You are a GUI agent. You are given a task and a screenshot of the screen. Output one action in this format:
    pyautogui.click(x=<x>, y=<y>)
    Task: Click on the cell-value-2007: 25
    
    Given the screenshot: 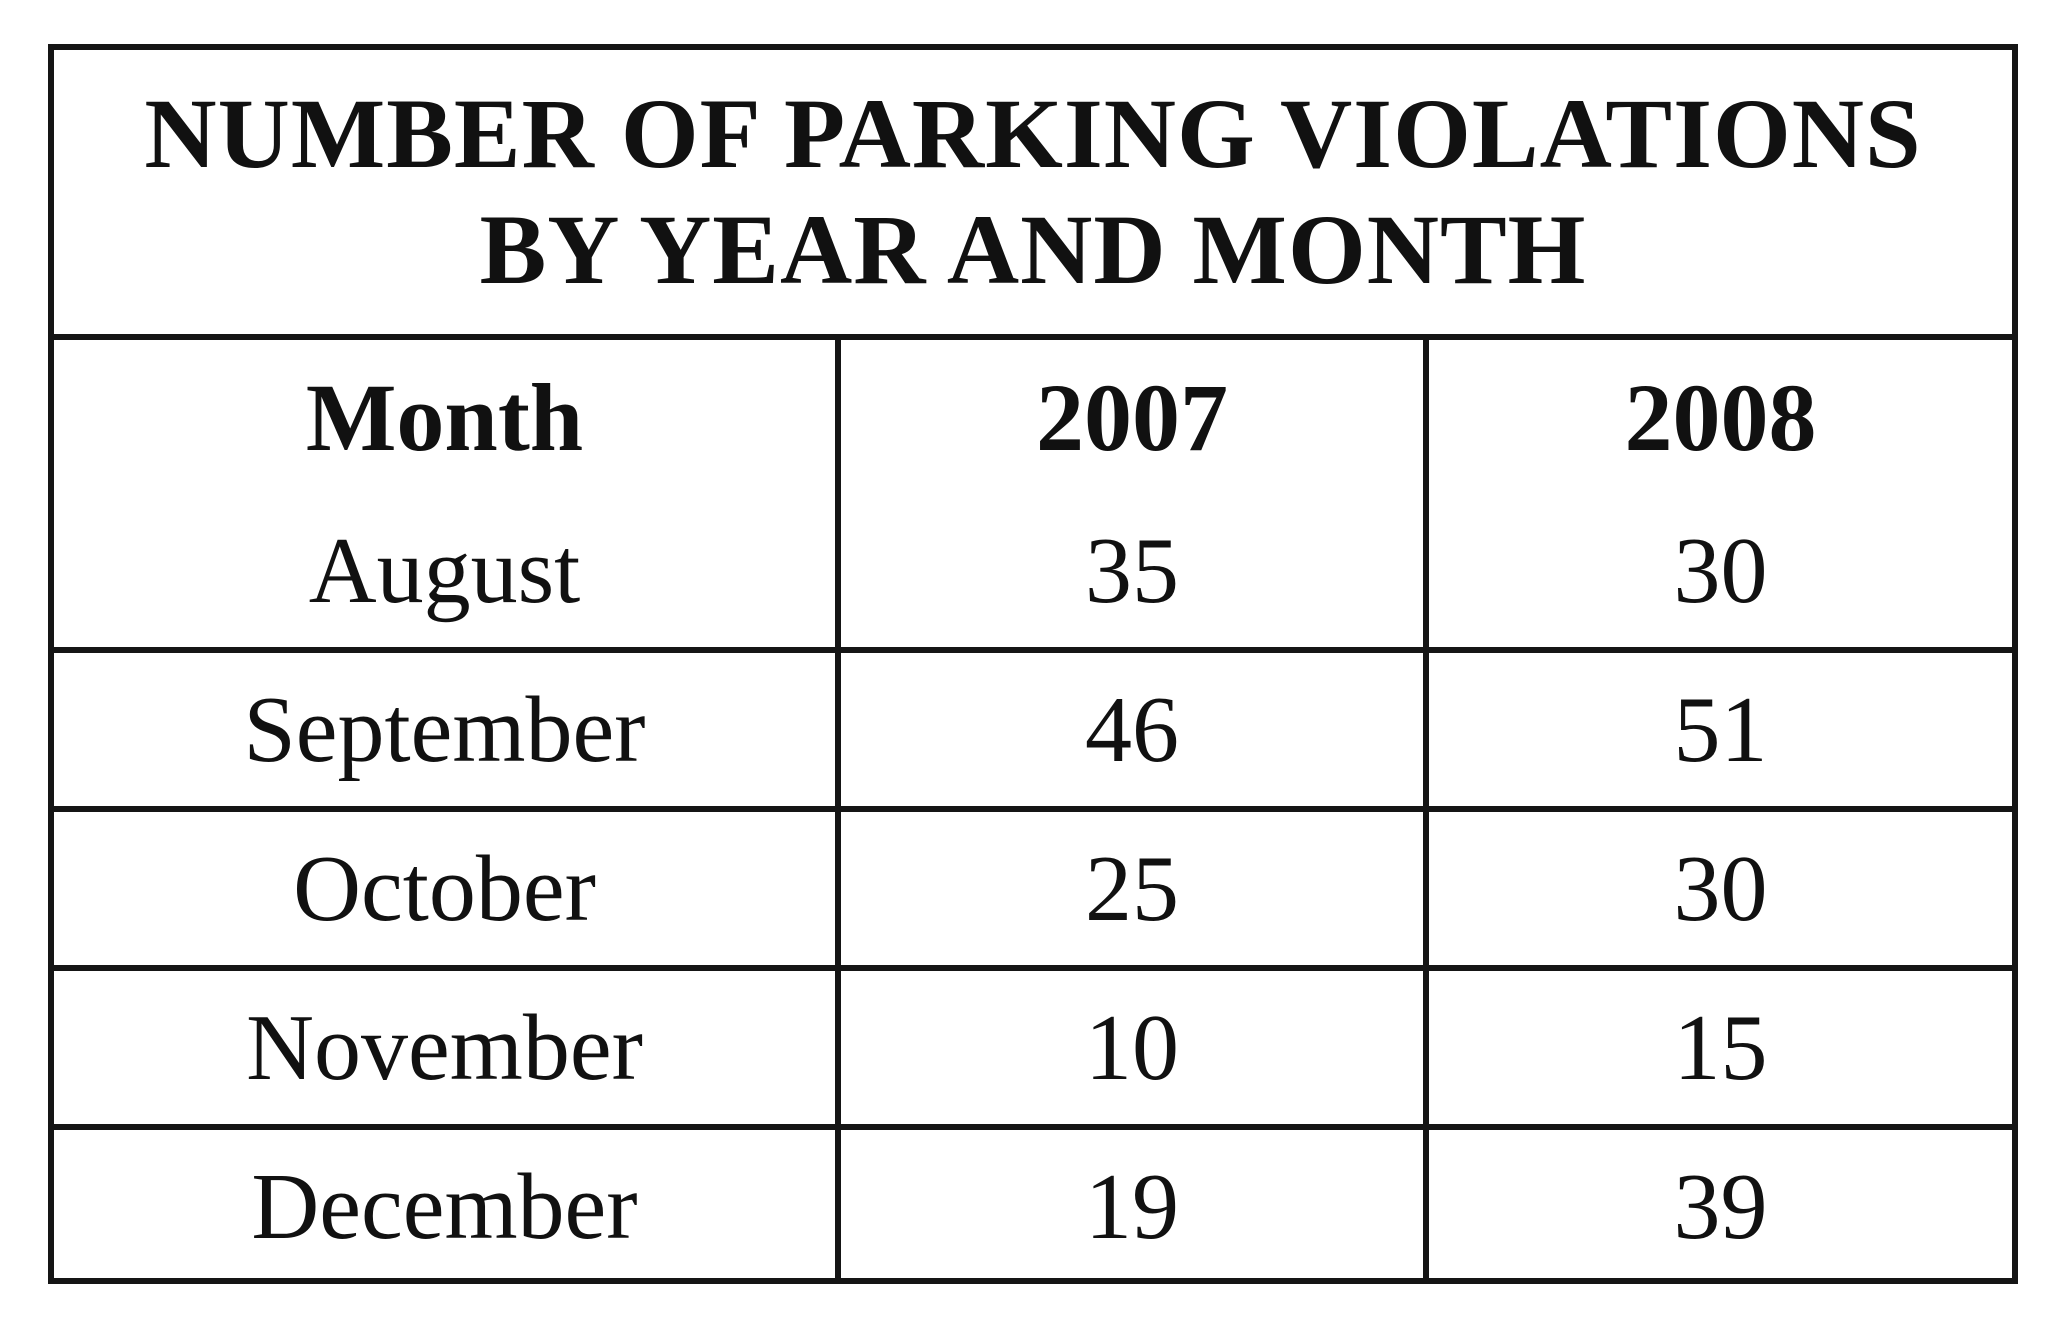 What is the action you would take?
    pyautogui.click(x=1132, y=888)
    